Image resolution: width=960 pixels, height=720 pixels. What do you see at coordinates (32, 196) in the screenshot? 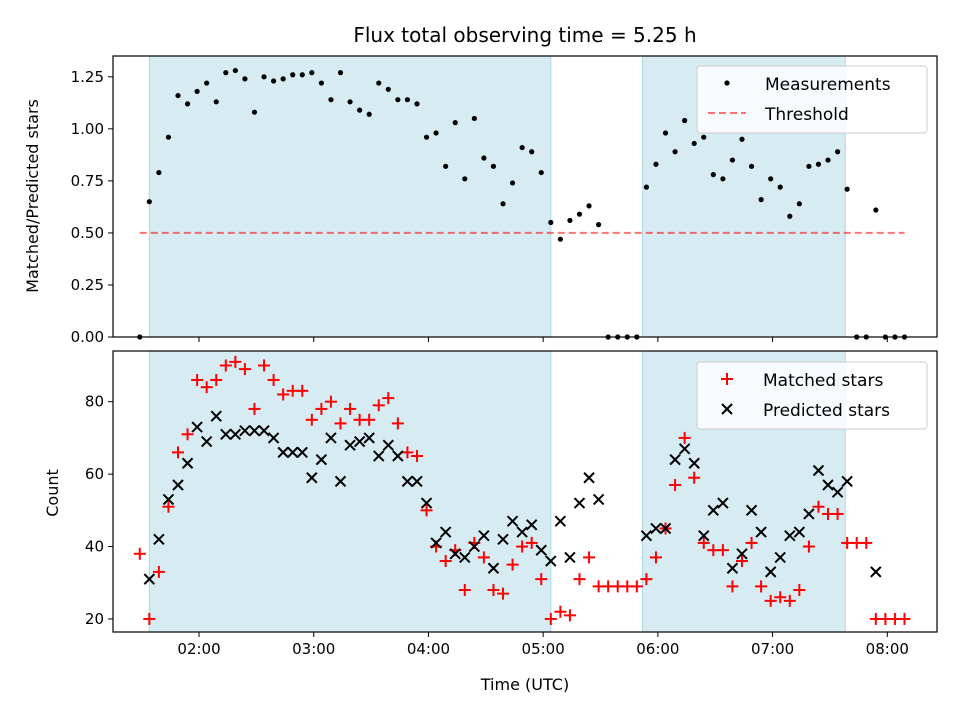
I see `top-y-axis-label: Matched/Predicted stars` at bounding box center [32, 196].